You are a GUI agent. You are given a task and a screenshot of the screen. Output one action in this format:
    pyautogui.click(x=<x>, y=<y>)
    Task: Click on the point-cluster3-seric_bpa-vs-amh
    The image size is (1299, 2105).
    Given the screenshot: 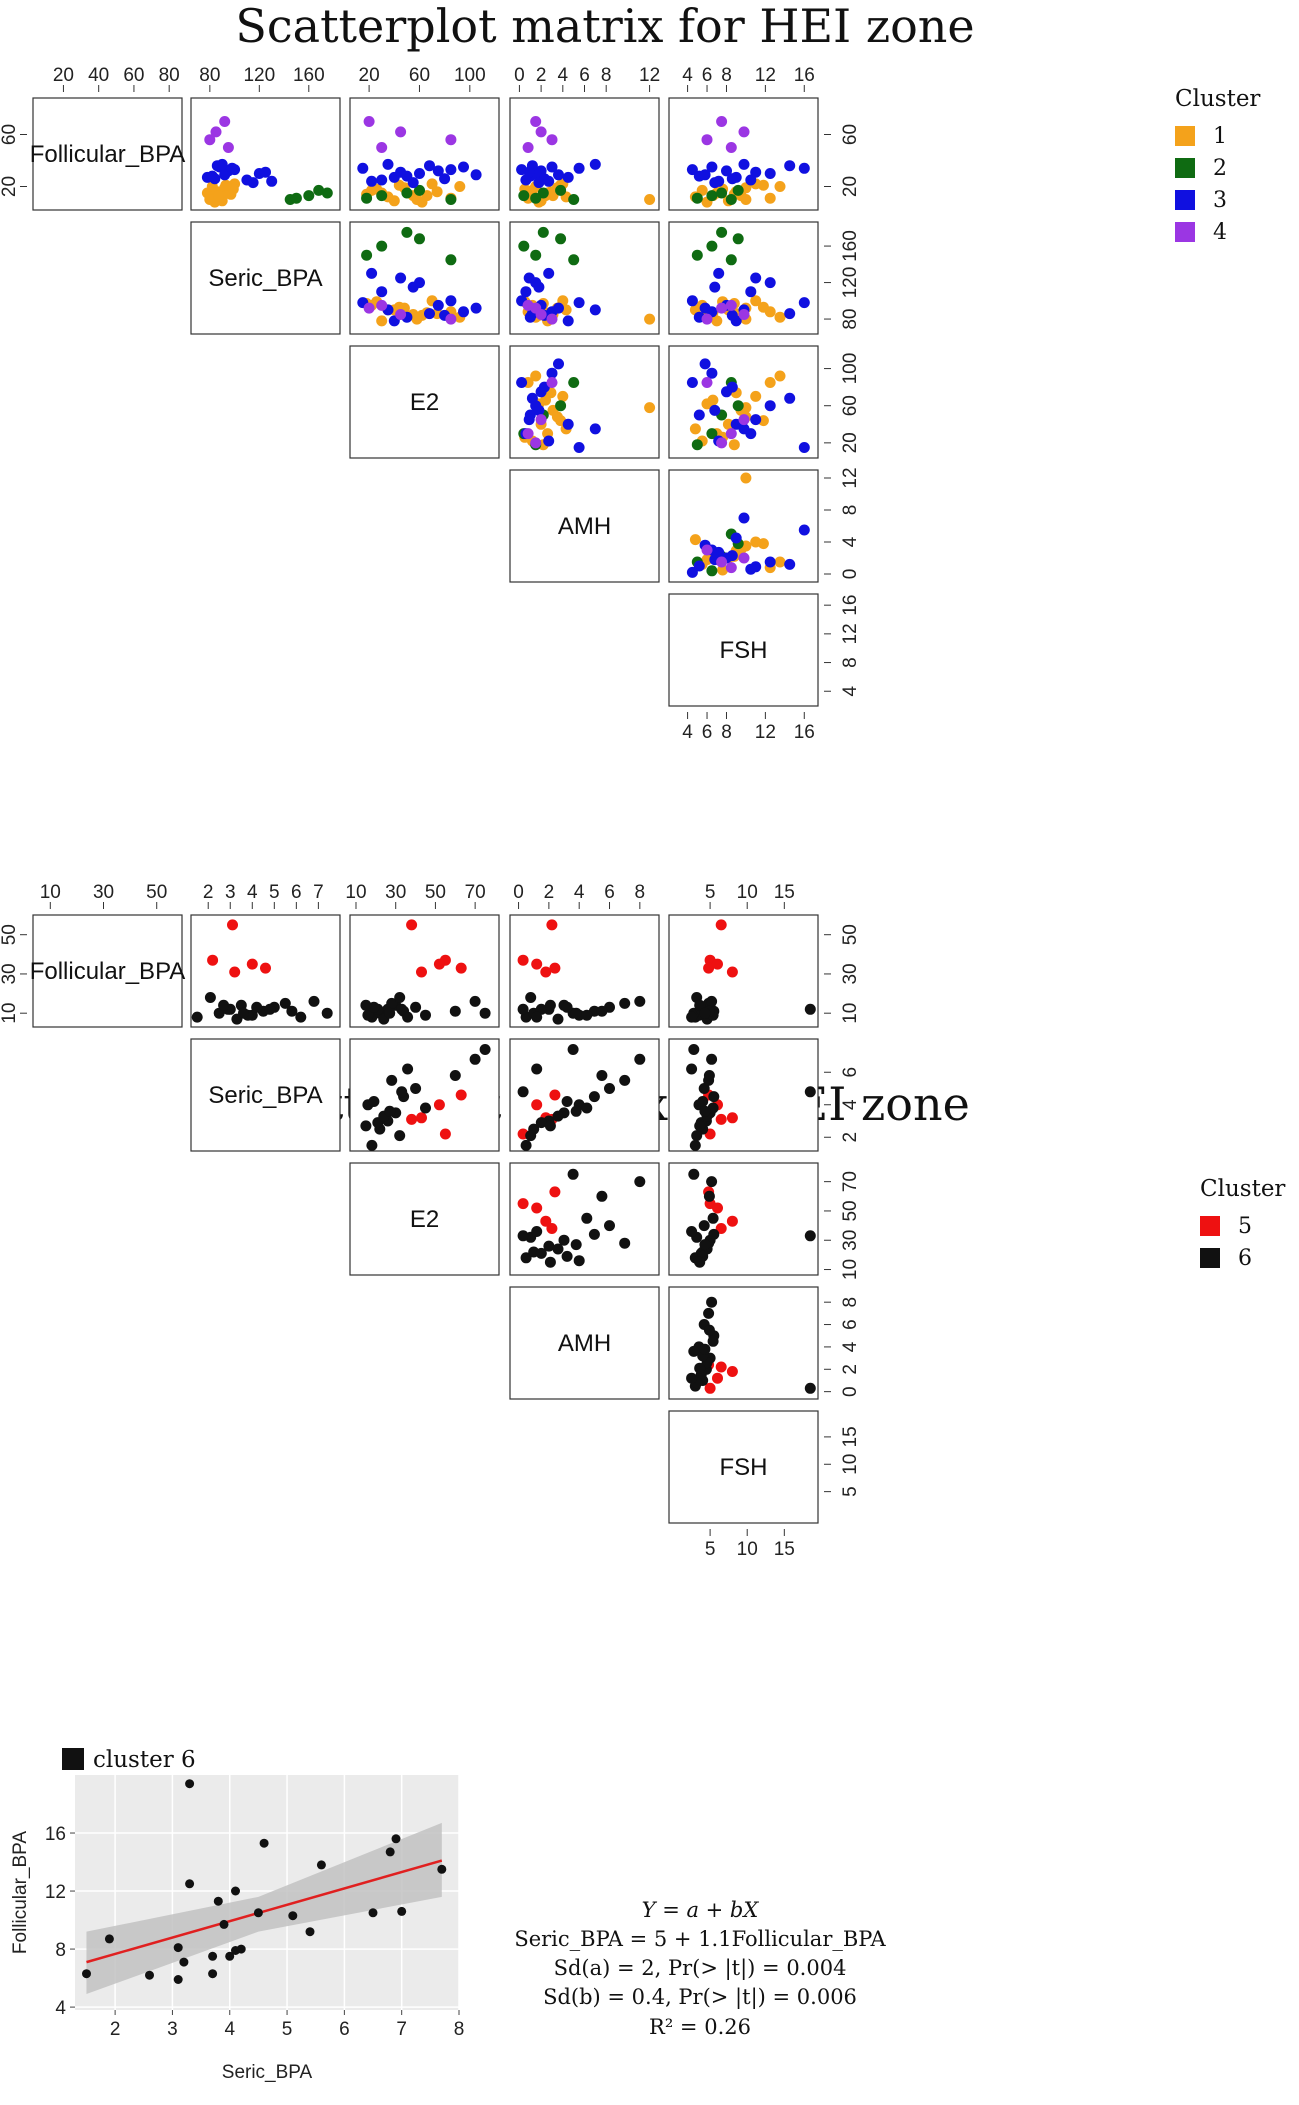 What is the action you would take?
    pyautogui.click(x=558, y=308)
    